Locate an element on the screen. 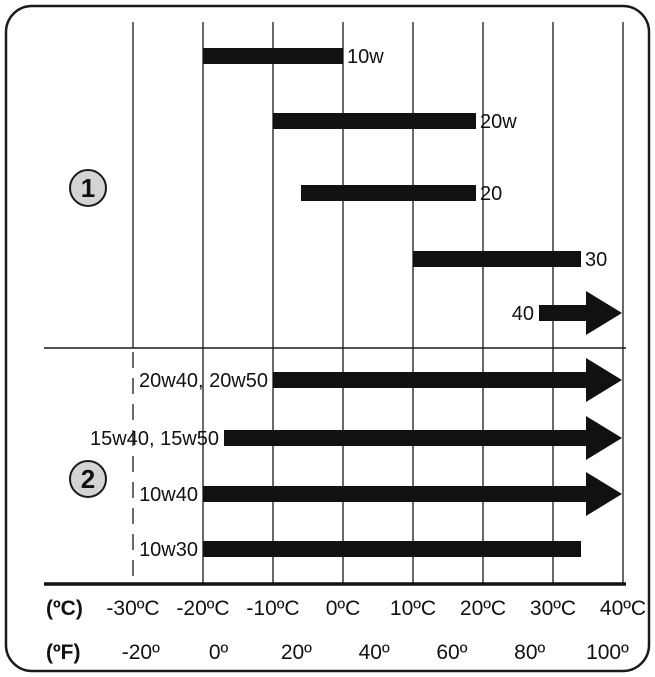 This screenshot has height=677, width=655. celsius-tick-10-c: 10ºC is located at coordinates (413, 608).